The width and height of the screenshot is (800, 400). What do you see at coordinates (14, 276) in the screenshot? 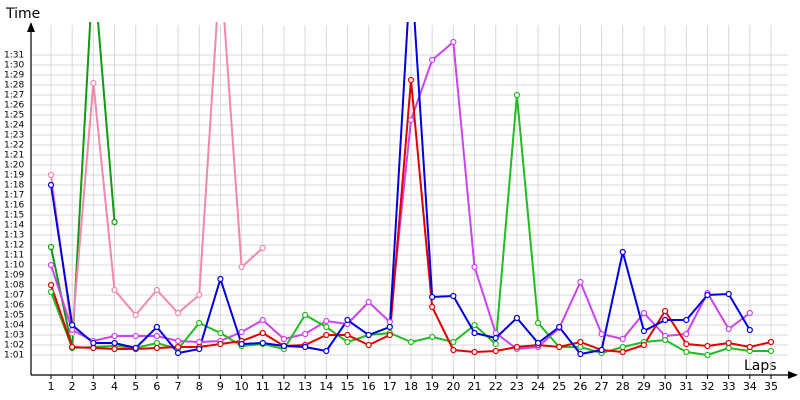
I see `y-tick-label: 1:09` at bounding box center [14, 276].